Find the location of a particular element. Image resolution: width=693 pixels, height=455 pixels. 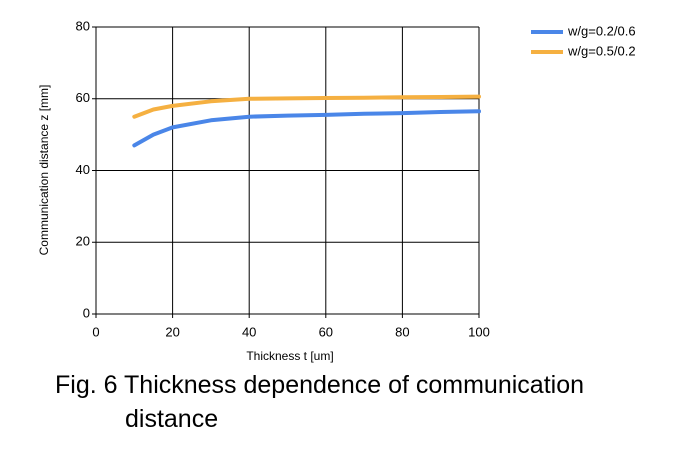

y-axis-label: Communication distance z [mm] is located at coordinates (44, 170).